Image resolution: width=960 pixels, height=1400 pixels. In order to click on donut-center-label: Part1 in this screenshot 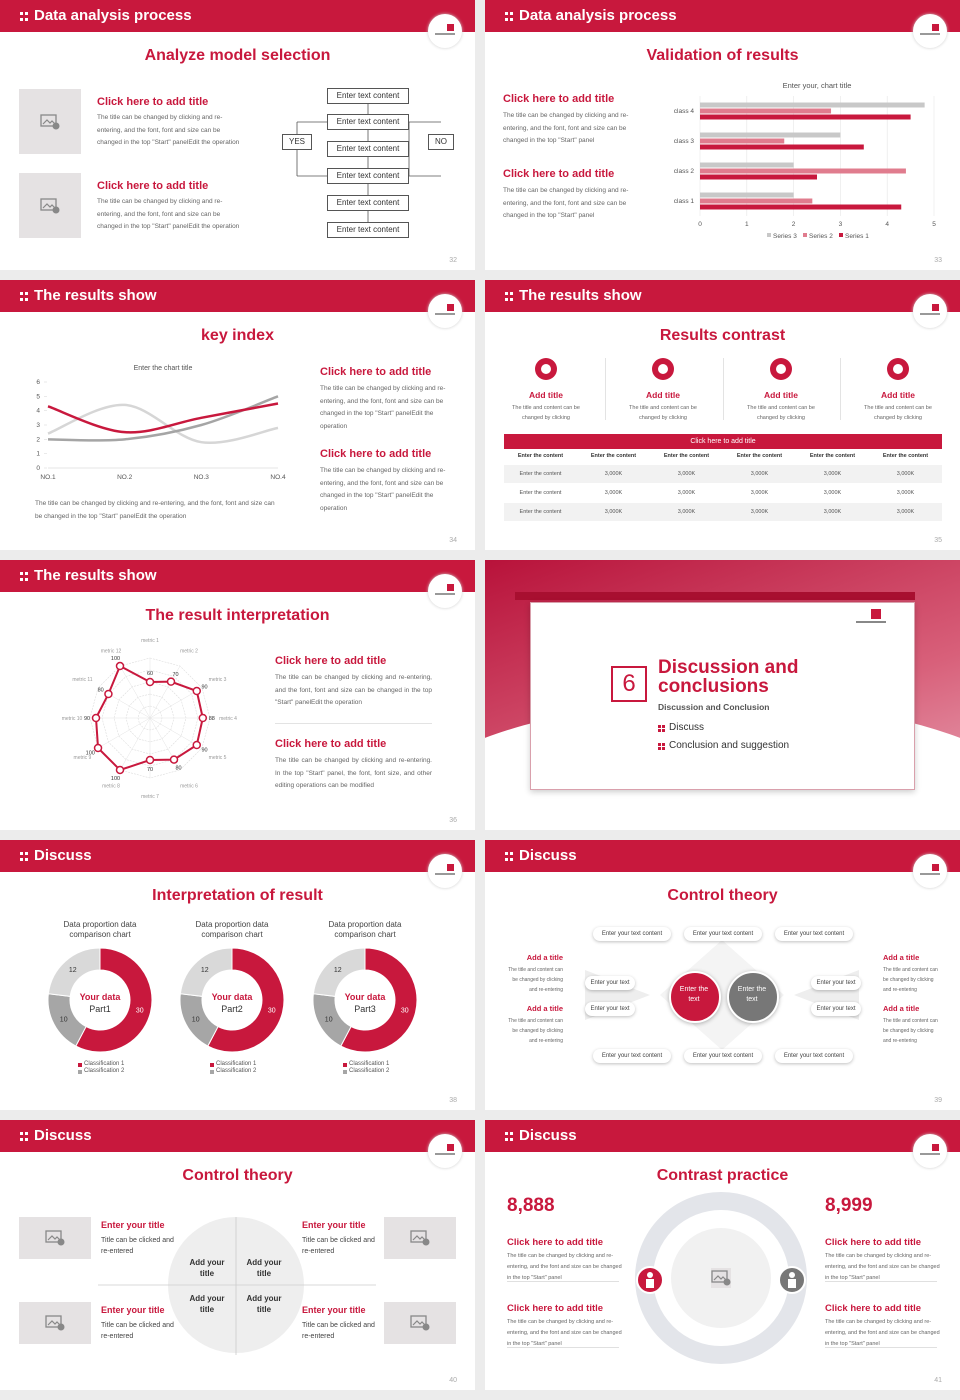, I will do `click(100, 1009)`.